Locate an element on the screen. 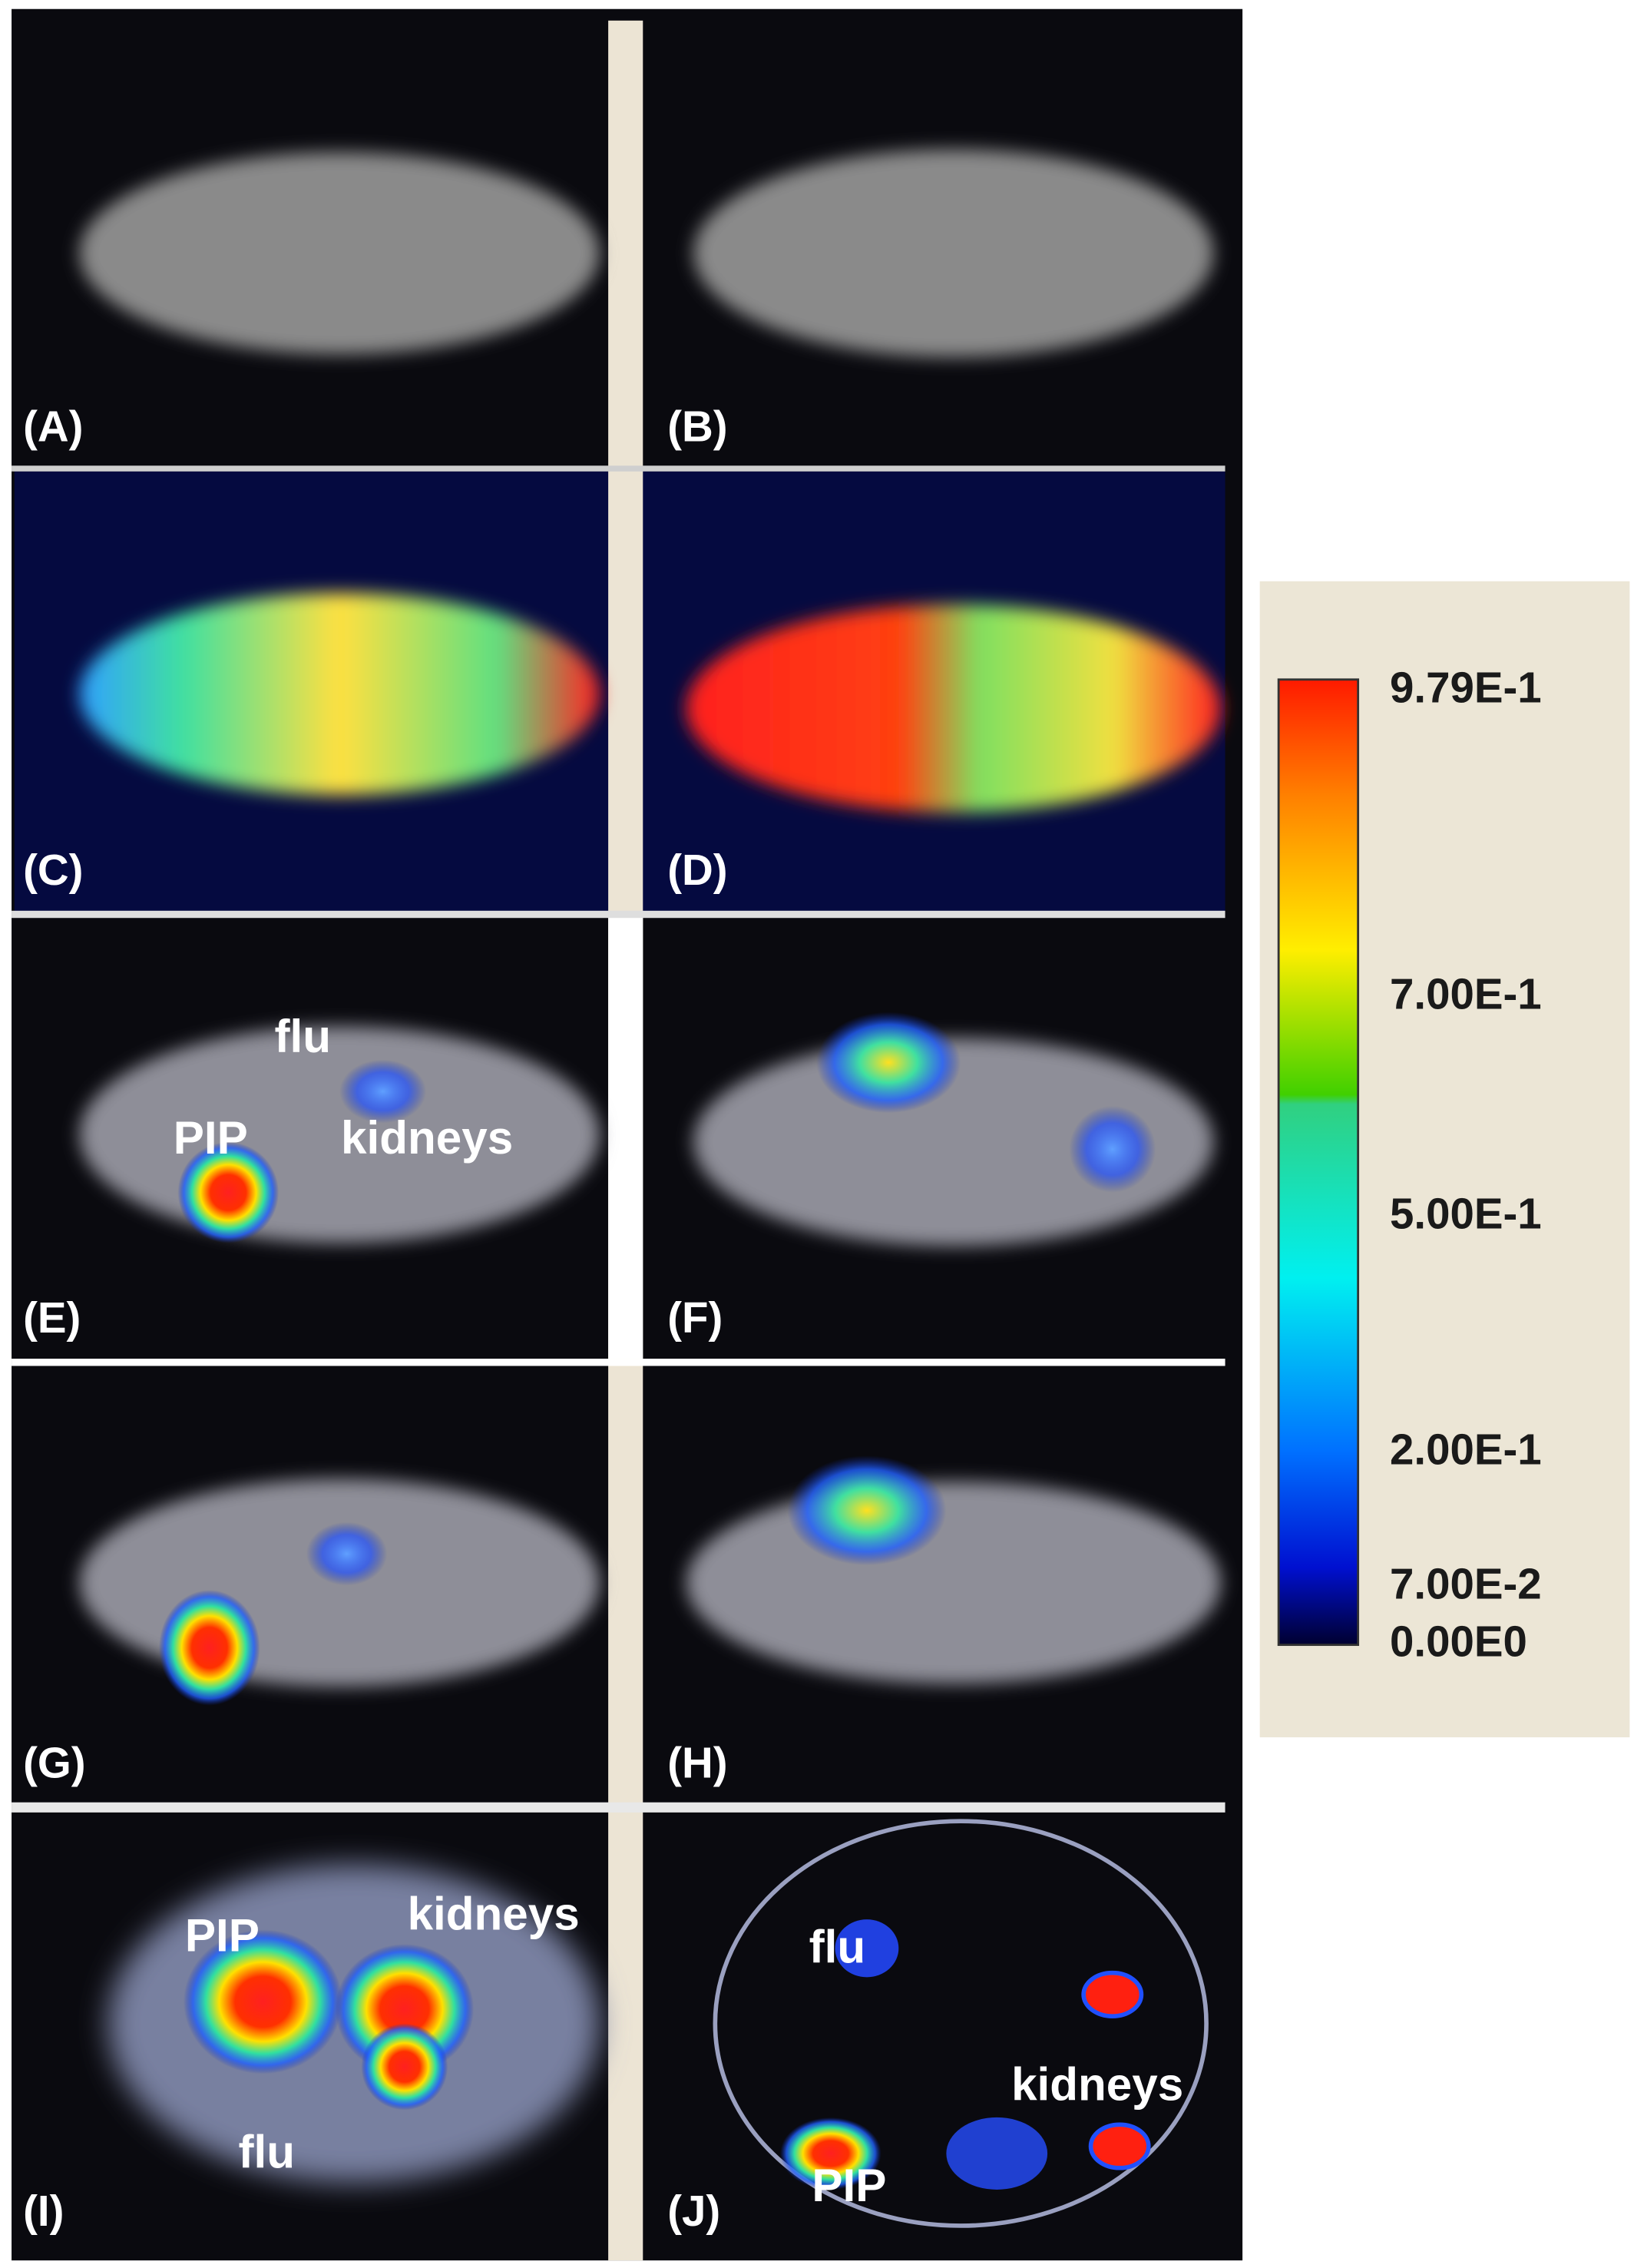  colorbar-label: 7.00E-2 is located at coordinates (1466, 1583).